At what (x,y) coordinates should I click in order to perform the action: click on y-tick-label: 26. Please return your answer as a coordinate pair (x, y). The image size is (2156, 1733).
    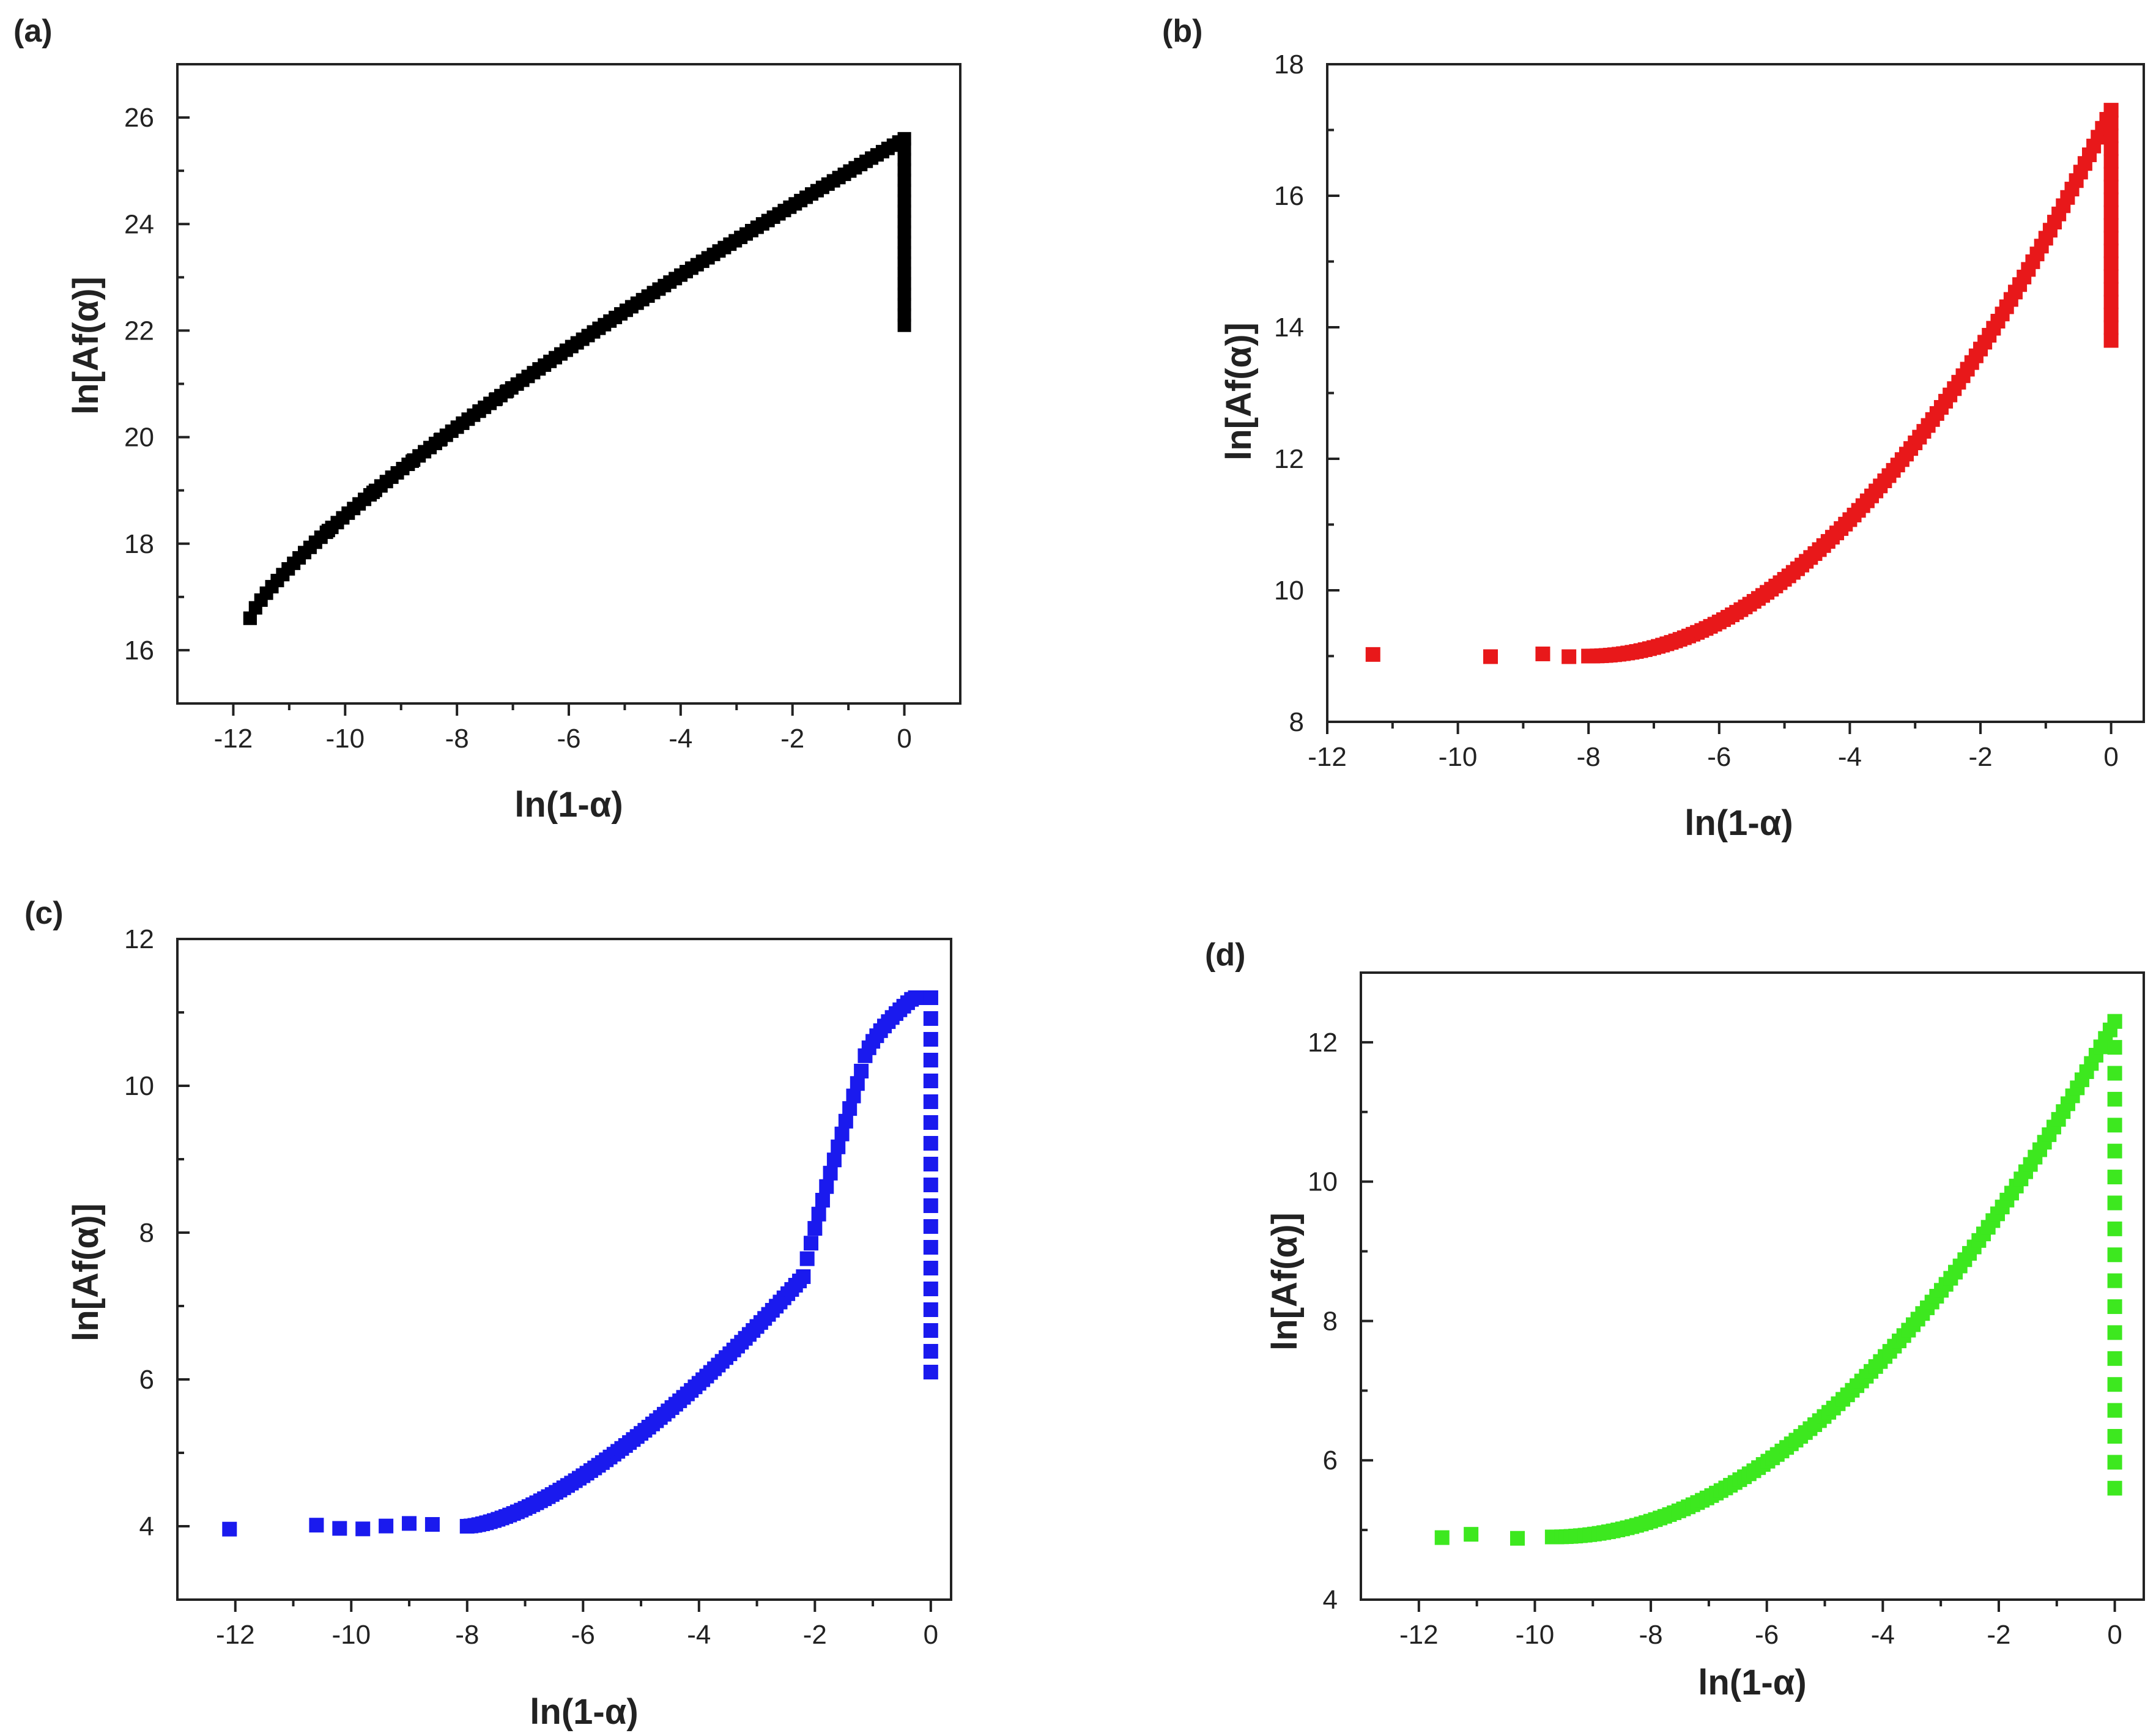
    Looking at the image, I should click on (139, 118).